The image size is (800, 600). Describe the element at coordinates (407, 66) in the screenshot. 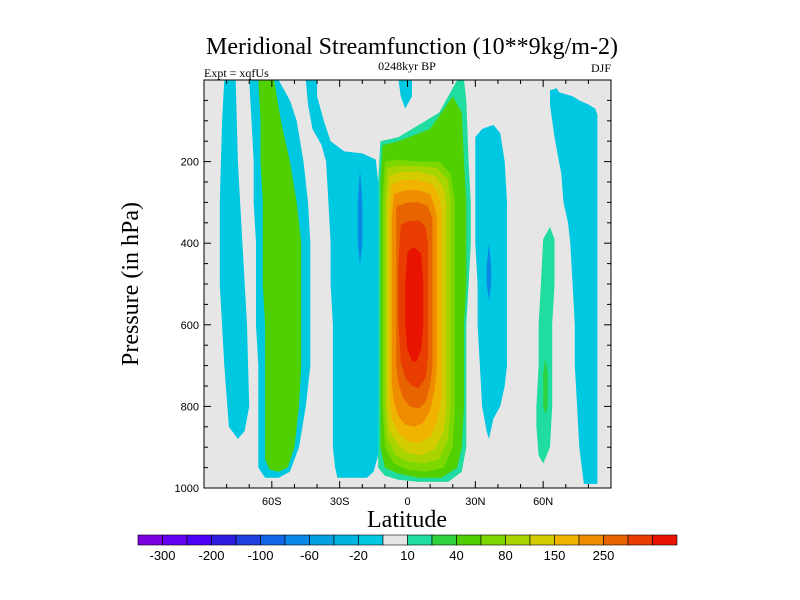

I see `period-label: 0248kyr BP` at that location.